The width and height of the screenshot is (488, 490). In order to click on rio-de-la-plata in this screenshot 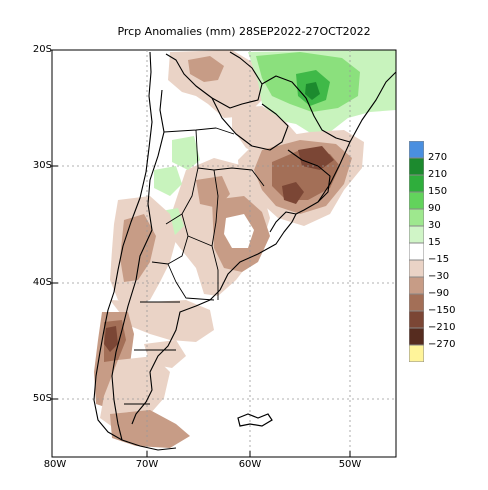, I will do `click(283, 222)`.